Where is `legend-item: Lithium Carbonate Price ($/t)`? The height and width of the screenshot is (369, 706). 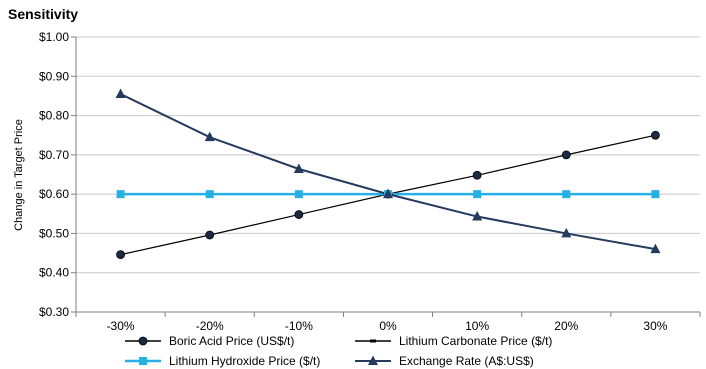 legend-item: Lithium Carbonate Price ($/t) is located at coordinates (453, 341).